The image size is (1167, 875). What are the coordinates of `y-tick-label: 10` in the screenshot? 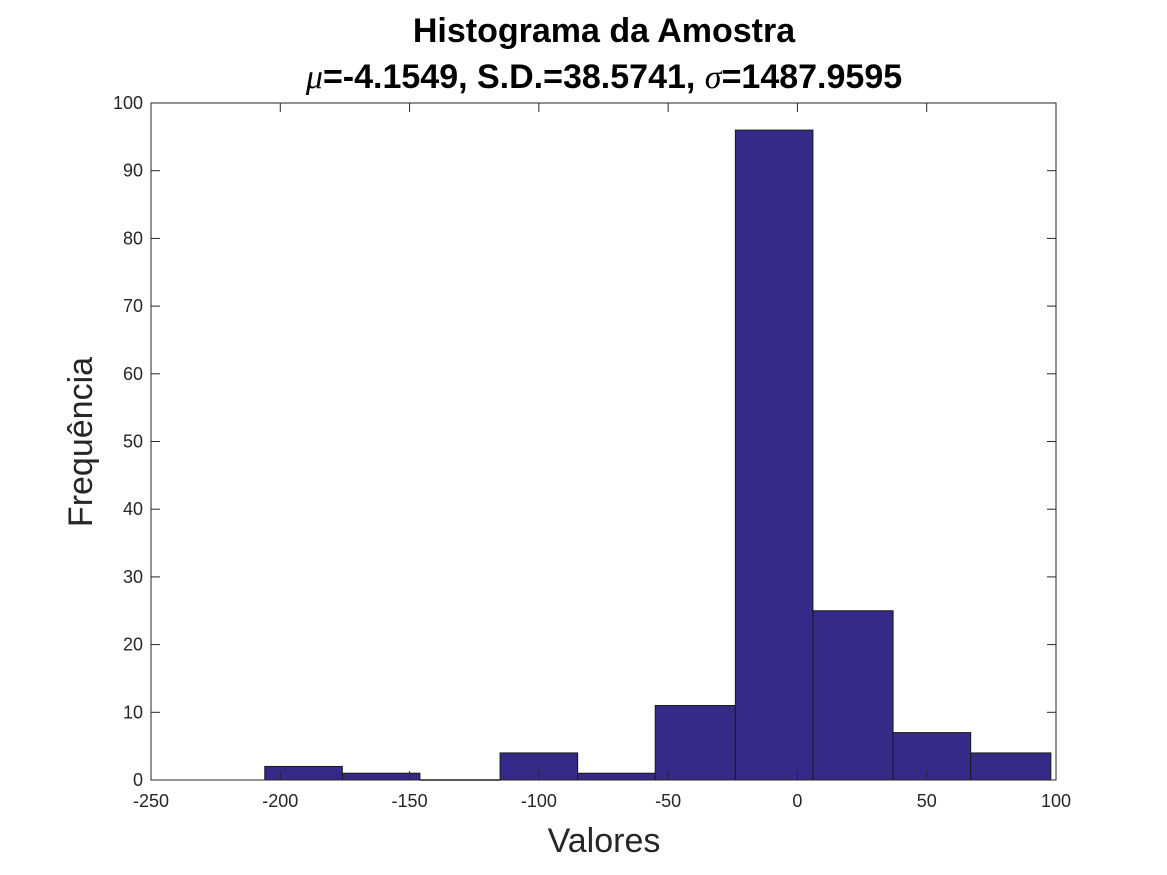 It's located at (133, 712).